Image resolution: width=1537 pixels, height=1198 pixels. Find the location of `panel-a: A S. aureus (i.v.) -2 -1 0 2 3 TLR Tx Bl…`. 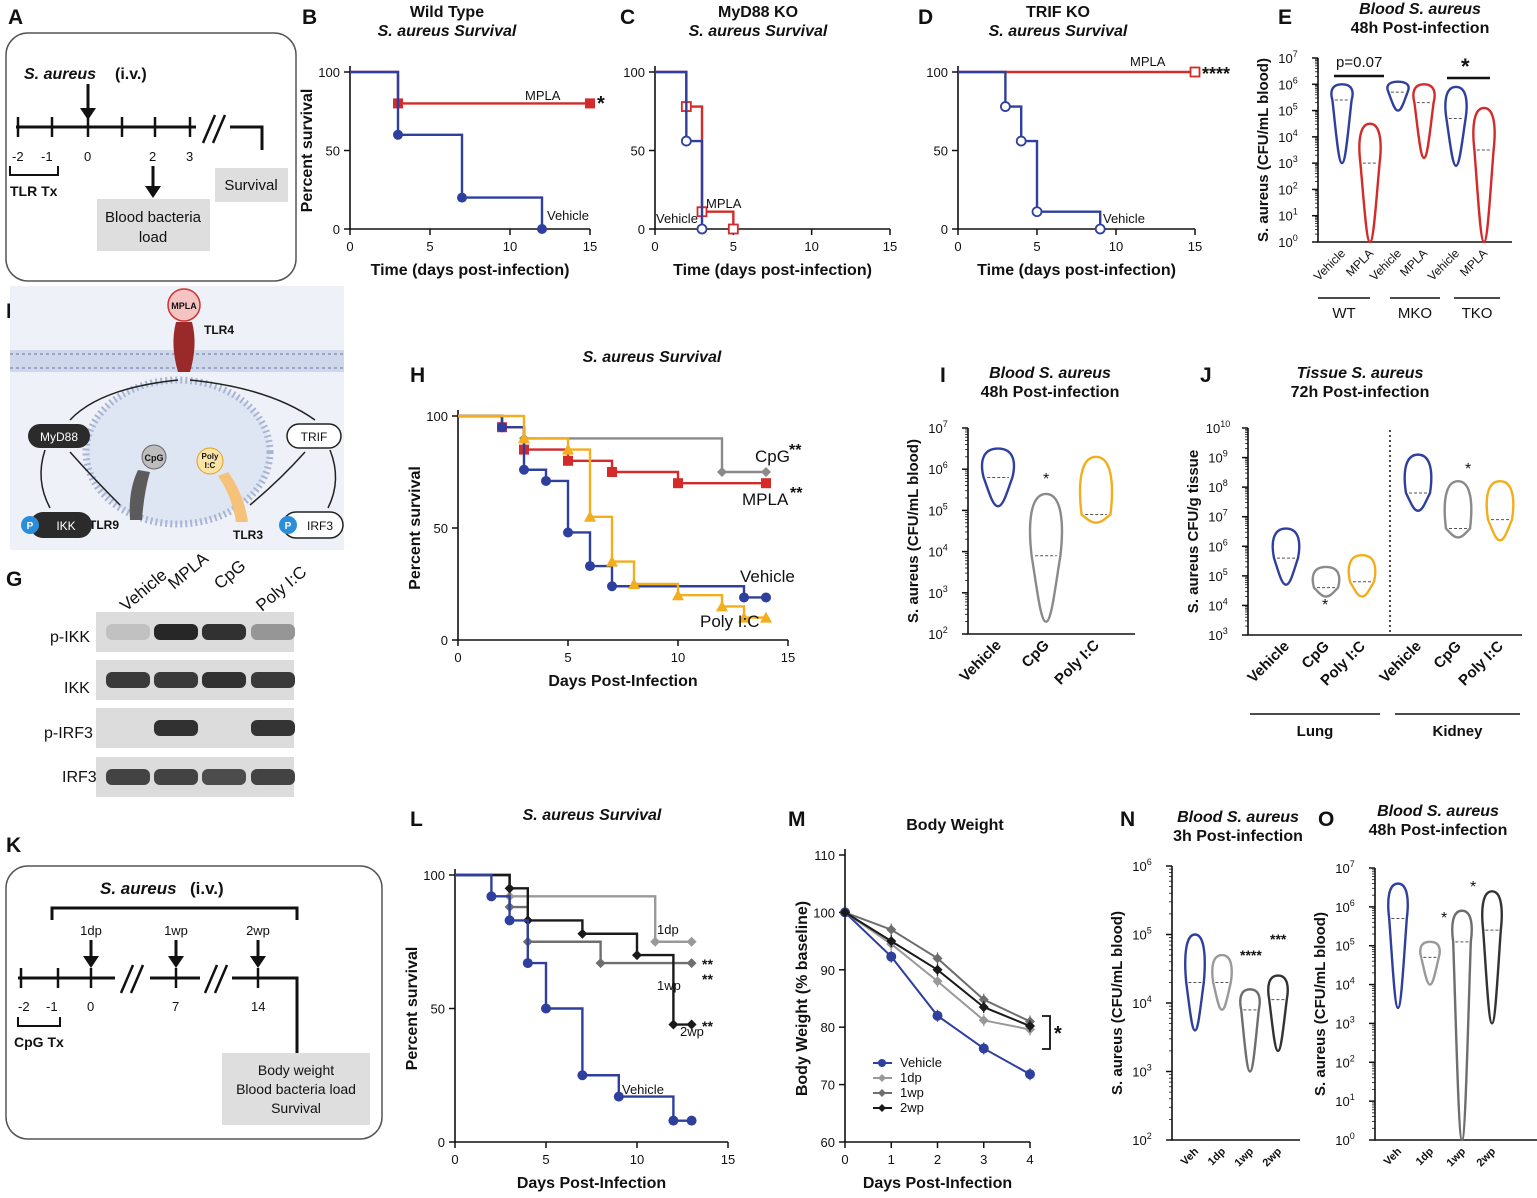

panel-a: A S. aureus (i.v.) -2 -1 0 2 3 TLR Tx Bl… is located at coordinates (151, 144).